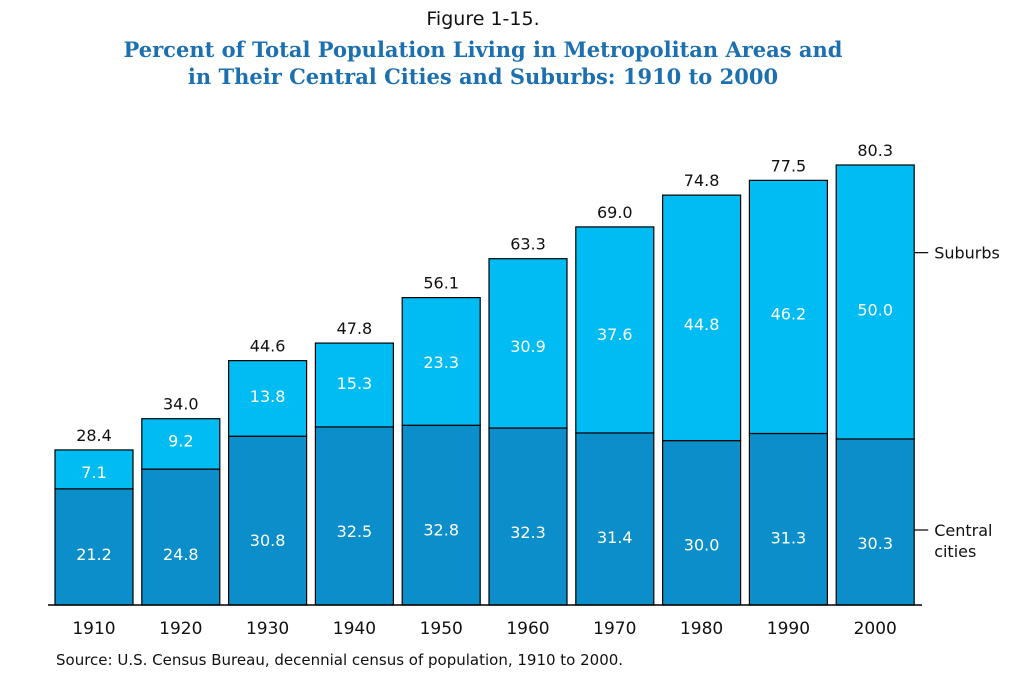 Image resolution: width=1024 pixels, height=679 pixels. I want to click on bar-central-1990, so click(788, 519).